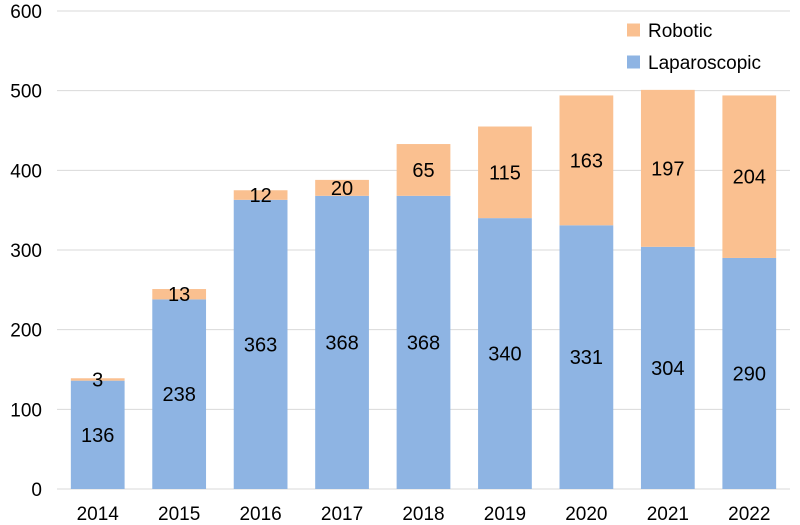 Image resolution: width=800 pixels, height=525 pixels. Describe the element at coordinates (668, 514) in the screenshot. I see `x-tick-label-2021: 2021` at that location.